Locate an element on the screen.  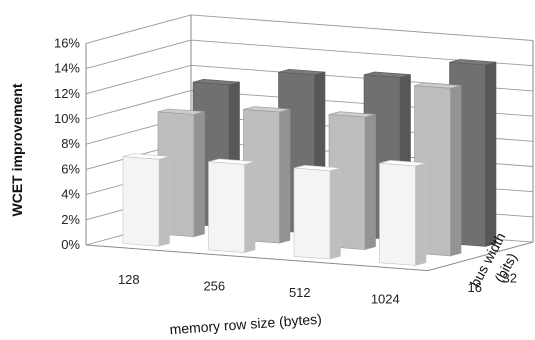
y-tick-label: 2% is located at coordinates (70, 219).